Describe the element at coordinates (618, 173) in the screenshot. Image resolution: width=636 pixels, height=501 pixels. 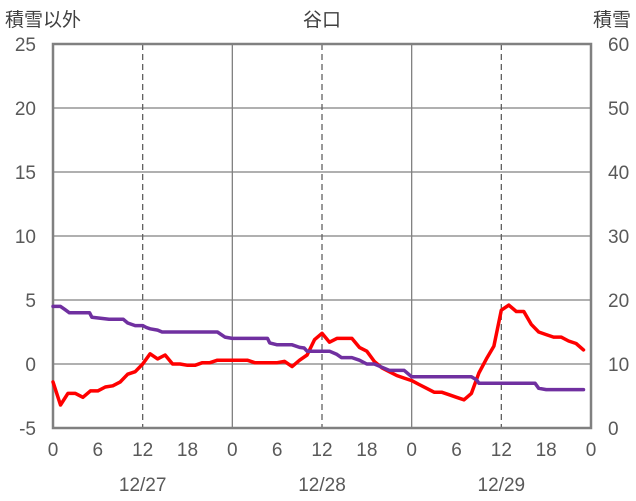
I see `right-tick-label: 40` at that location.